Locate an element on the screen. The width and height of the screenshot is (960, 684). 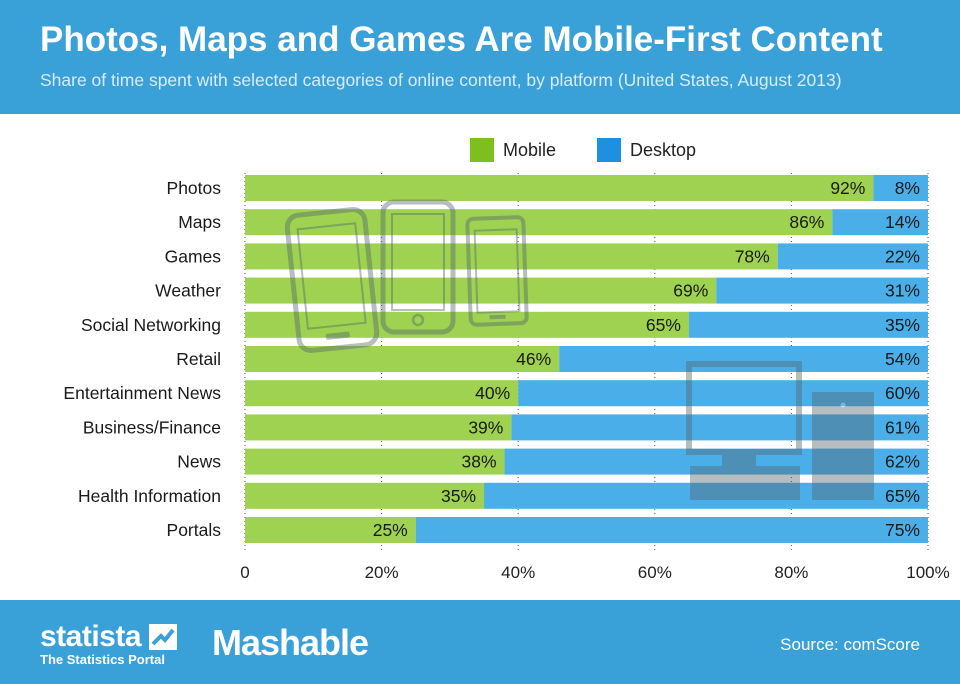
category-label: Portals is located at coordinates (194, 530).